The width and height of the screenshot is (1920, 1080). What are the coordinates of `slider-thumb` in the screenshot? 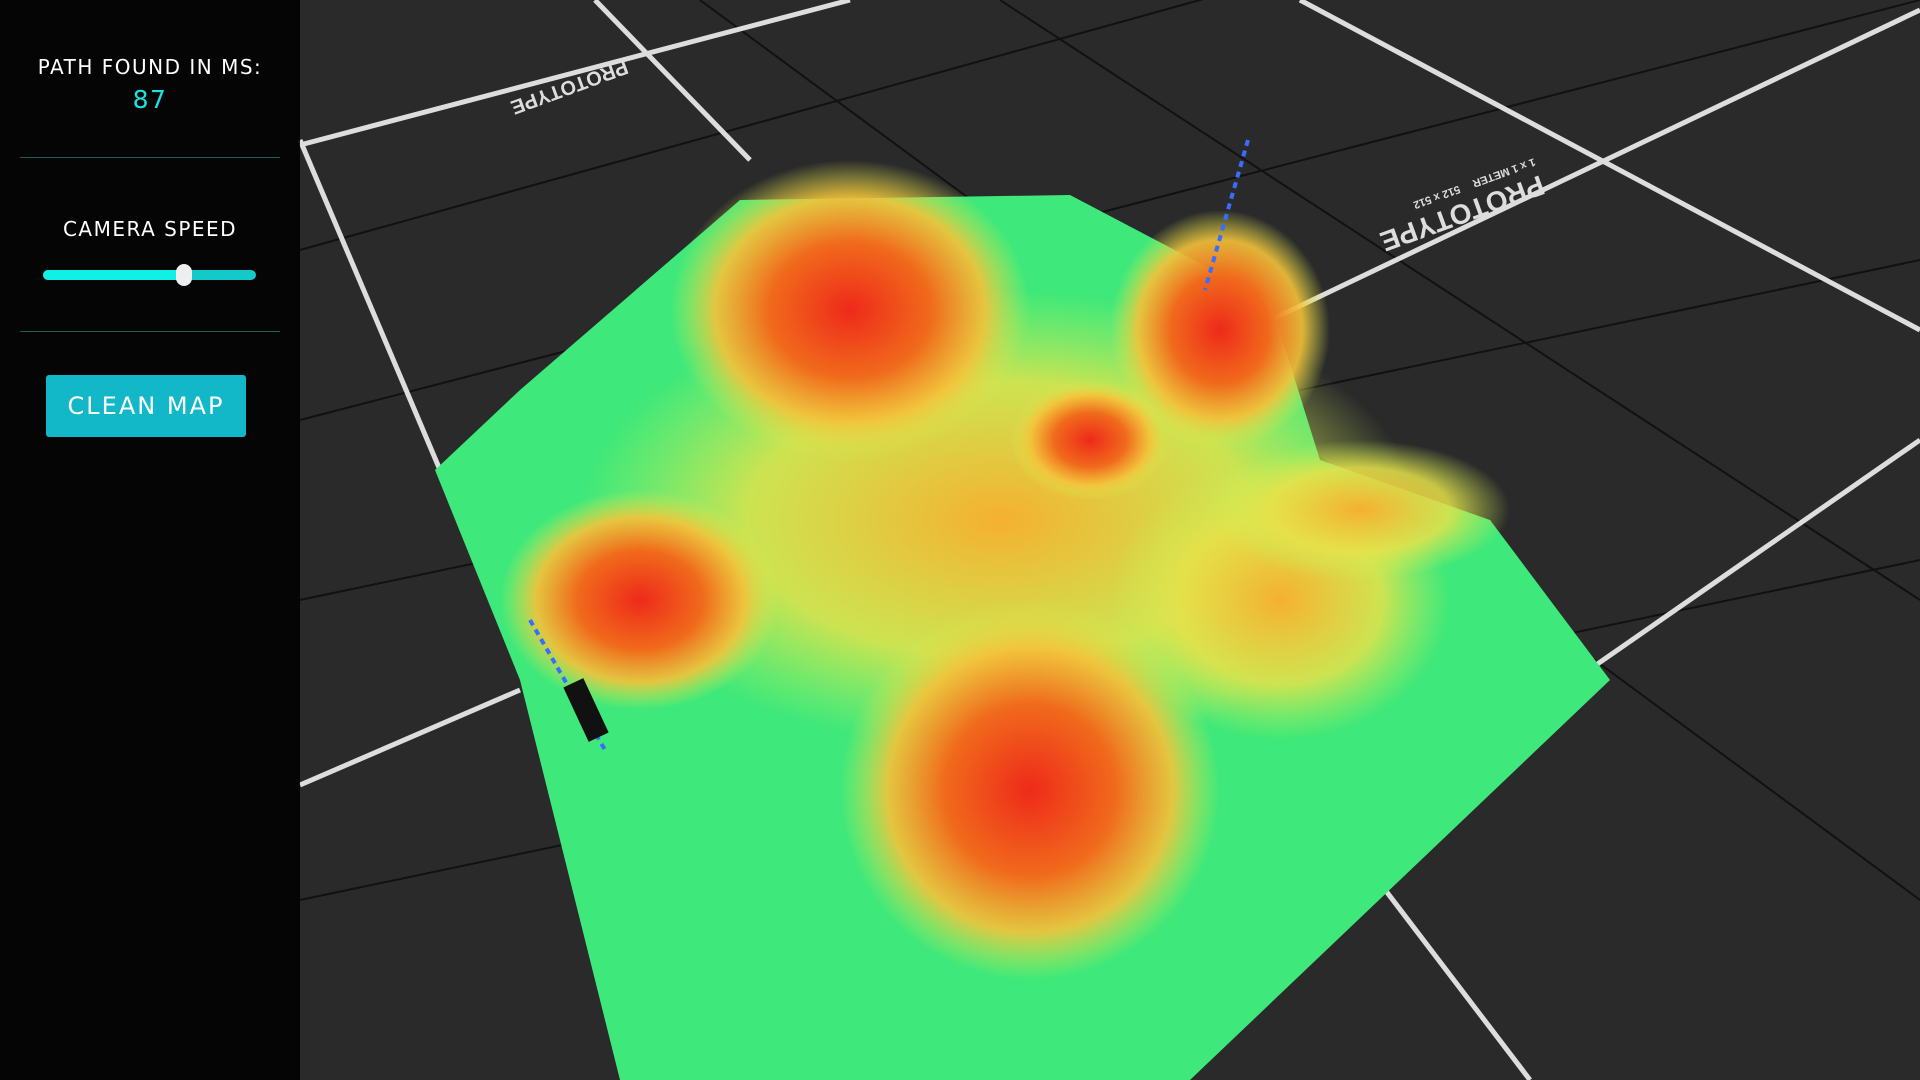 It's located at (183, 275).